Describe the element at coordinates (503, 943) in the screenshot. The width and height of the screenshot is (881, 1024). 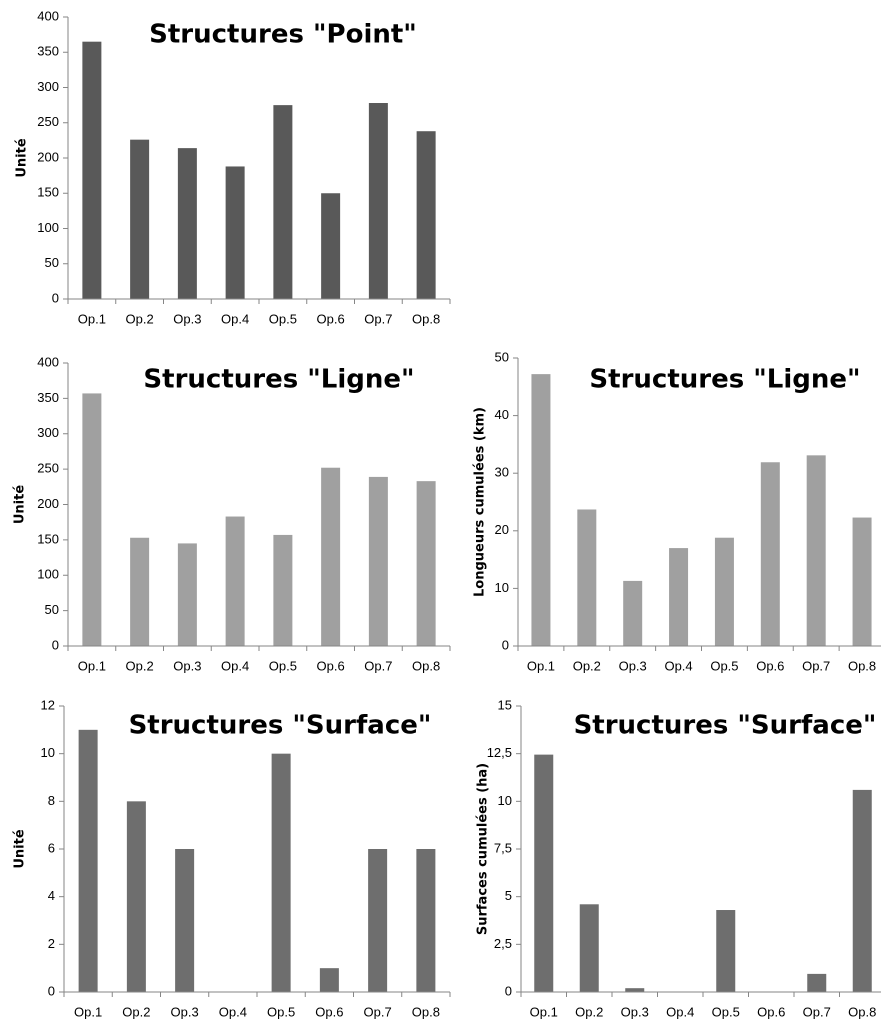
I see `y-tick-label: 2,5` at that location.